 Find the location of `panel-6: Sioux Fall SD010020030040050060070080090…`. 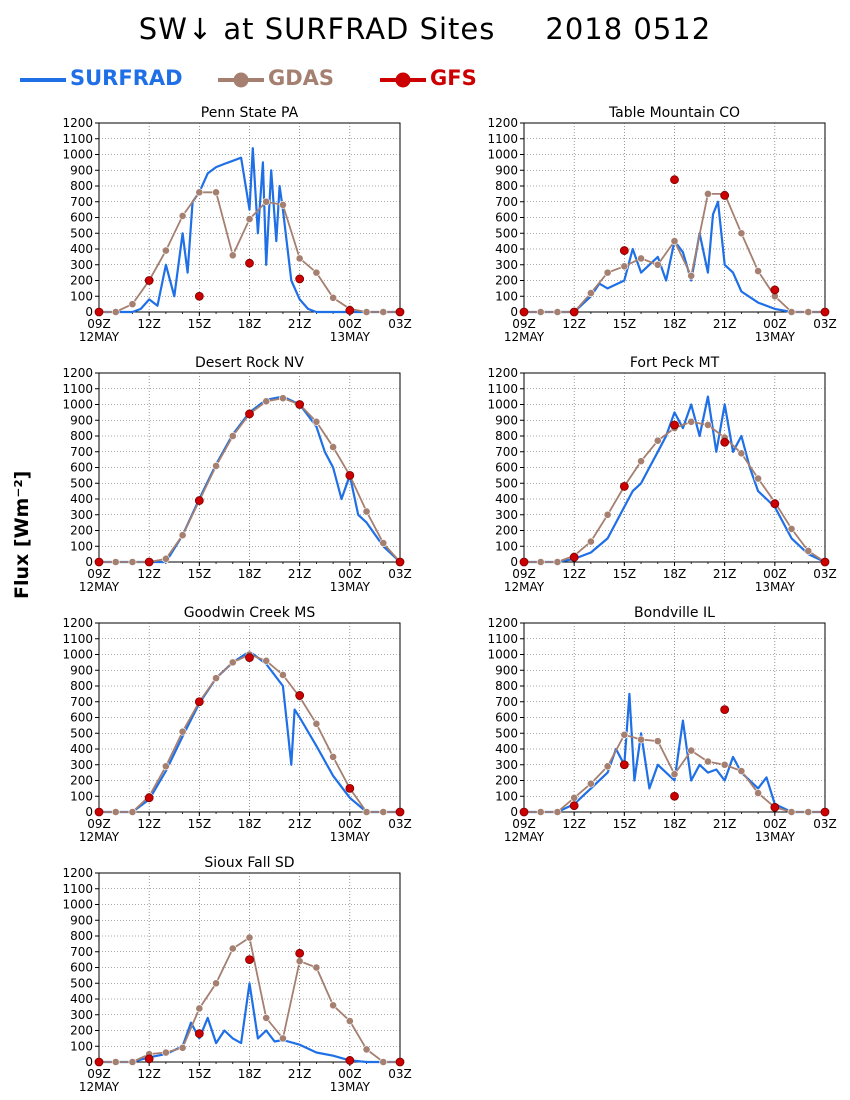

panel-6: Sioux Fall SD010020030040050060070080090… is located at coordinates (236, 974).